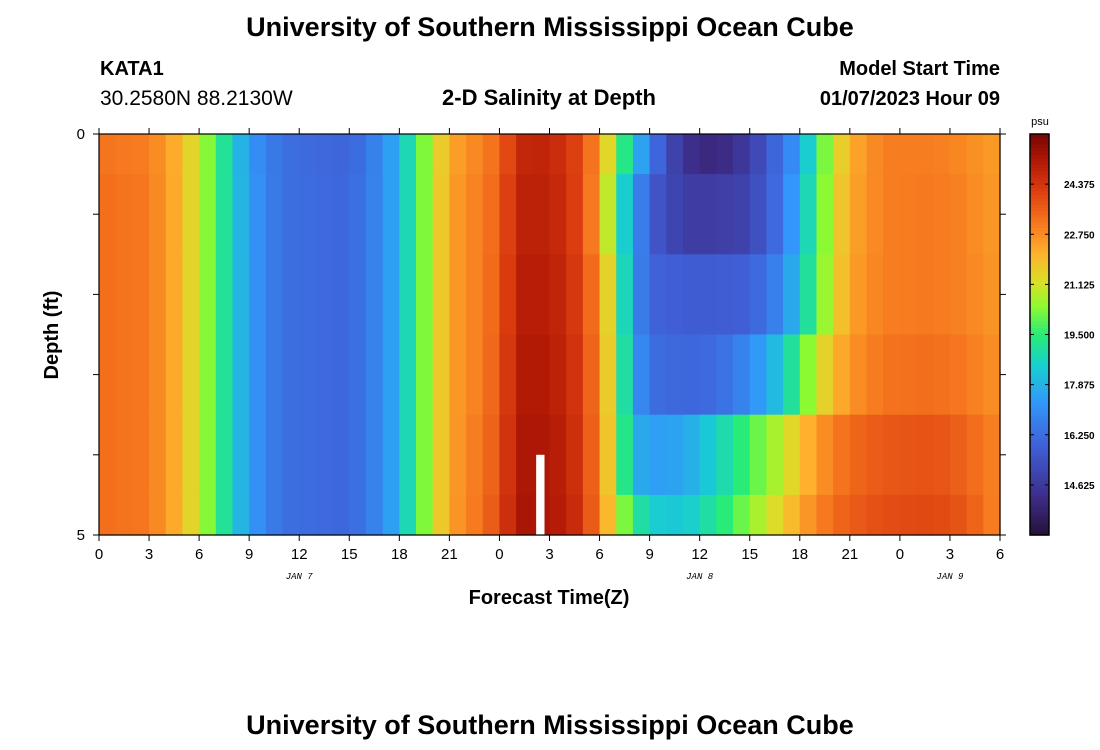 Image resolution: width=1100 pixels, height=750 pixels. Describe the element at coordinates (599, 554) in the screenshot. I see `x-tick-label: 6` at that location.